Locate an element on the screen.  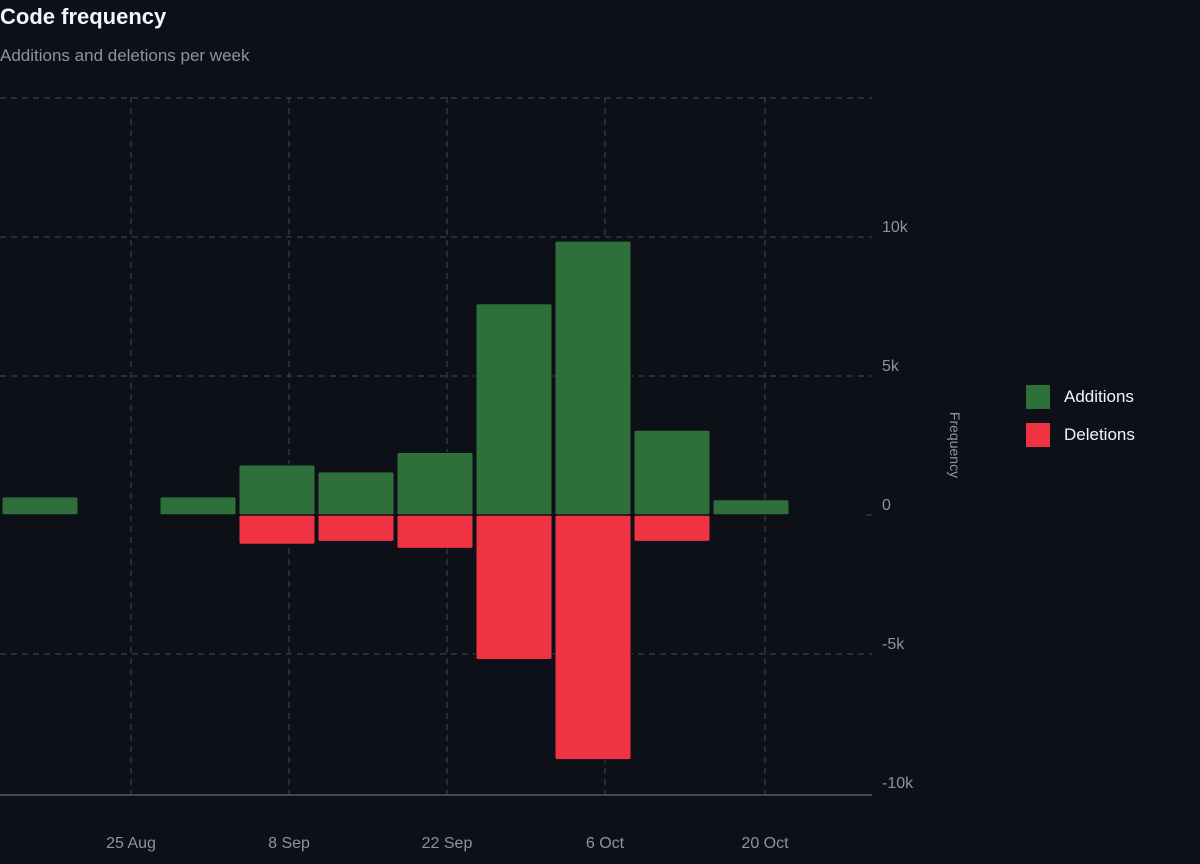
legend-label-additions: Additions is located at coordinates (1099, 396).